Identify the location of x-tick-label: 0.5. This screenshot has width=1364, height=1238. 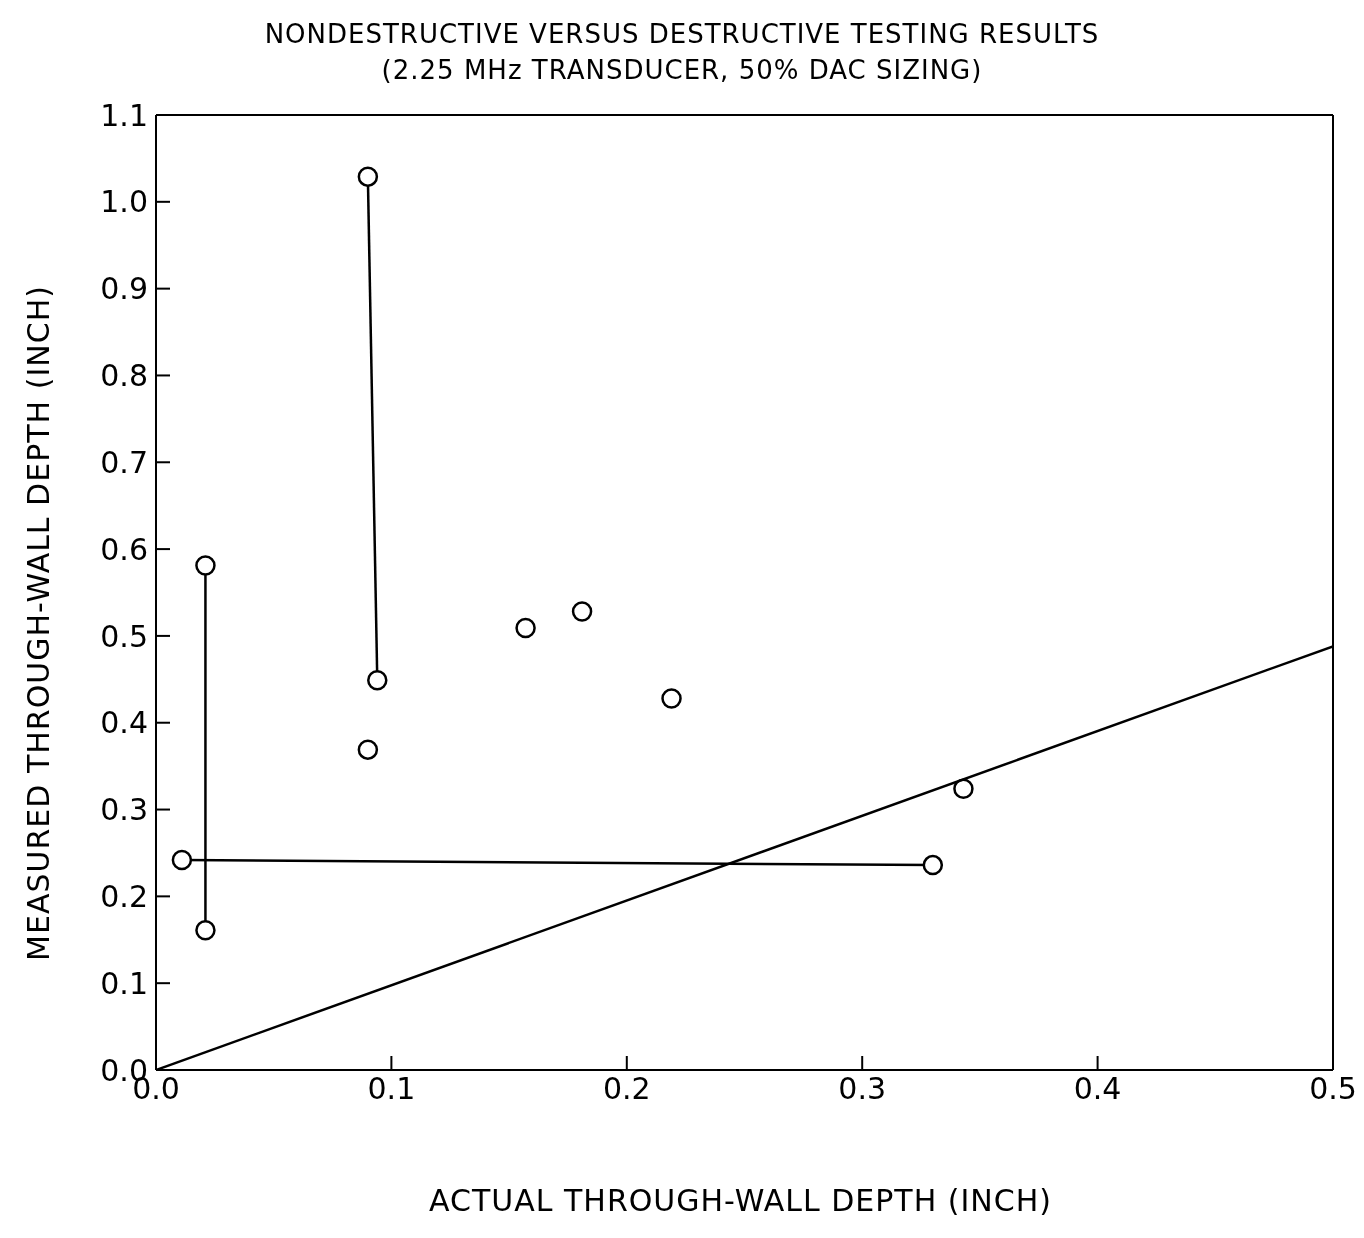
(1333, 1089).